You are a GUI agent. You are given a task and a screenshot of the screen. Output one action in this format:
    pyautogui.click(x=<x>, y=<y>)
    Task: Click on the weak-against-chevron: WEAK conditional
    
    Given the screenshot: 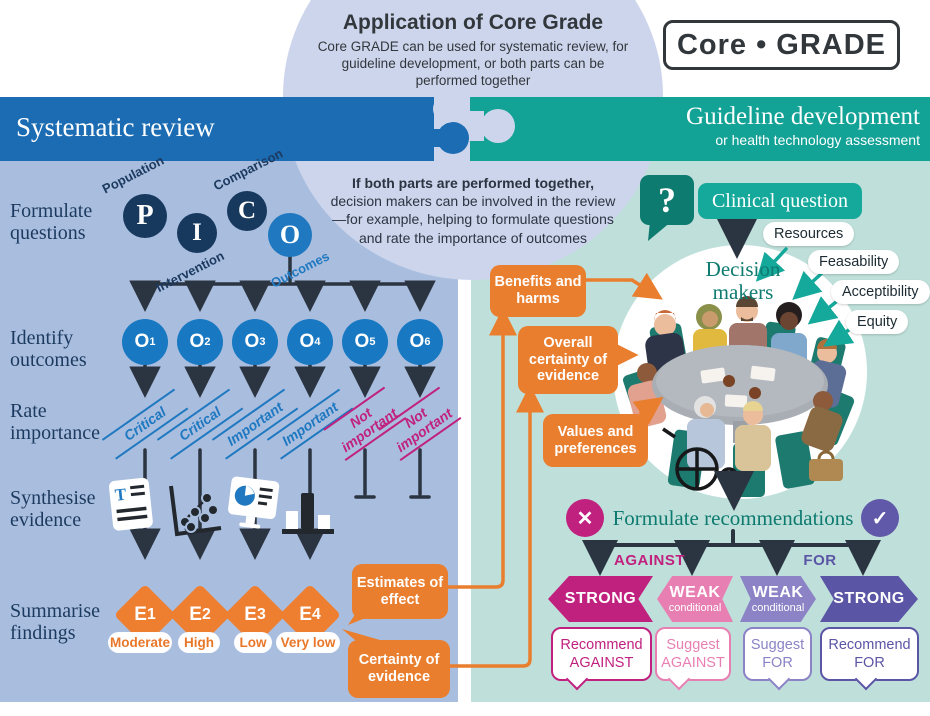 What is the action you would take?
    pyautogui.click(x=695, y=599)
    